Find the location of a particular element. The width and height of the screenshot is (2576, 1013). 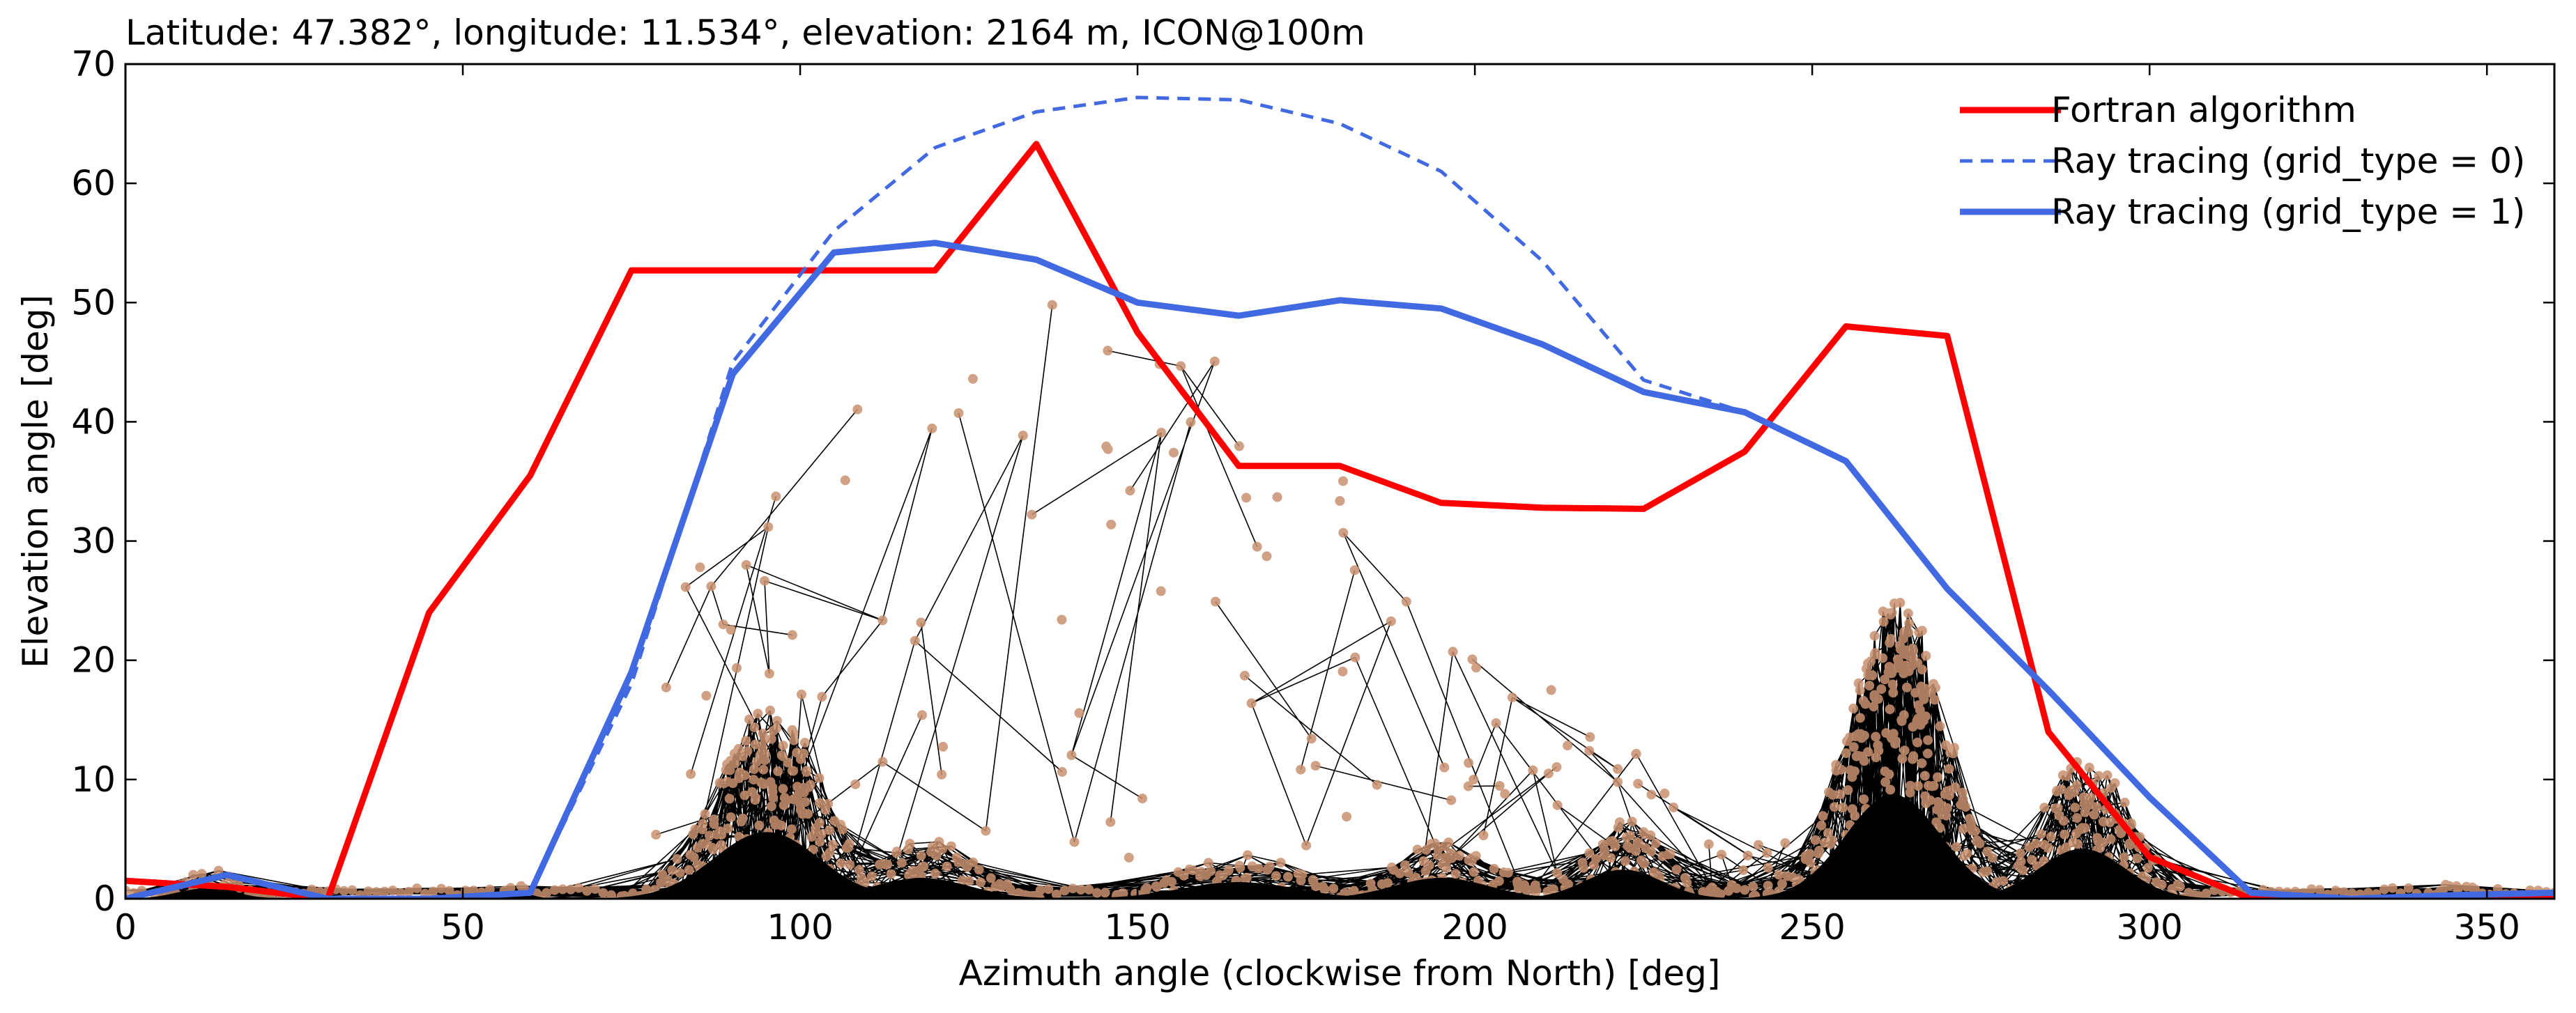

y-tick-label: 50 is located at coordinates (93, 302).